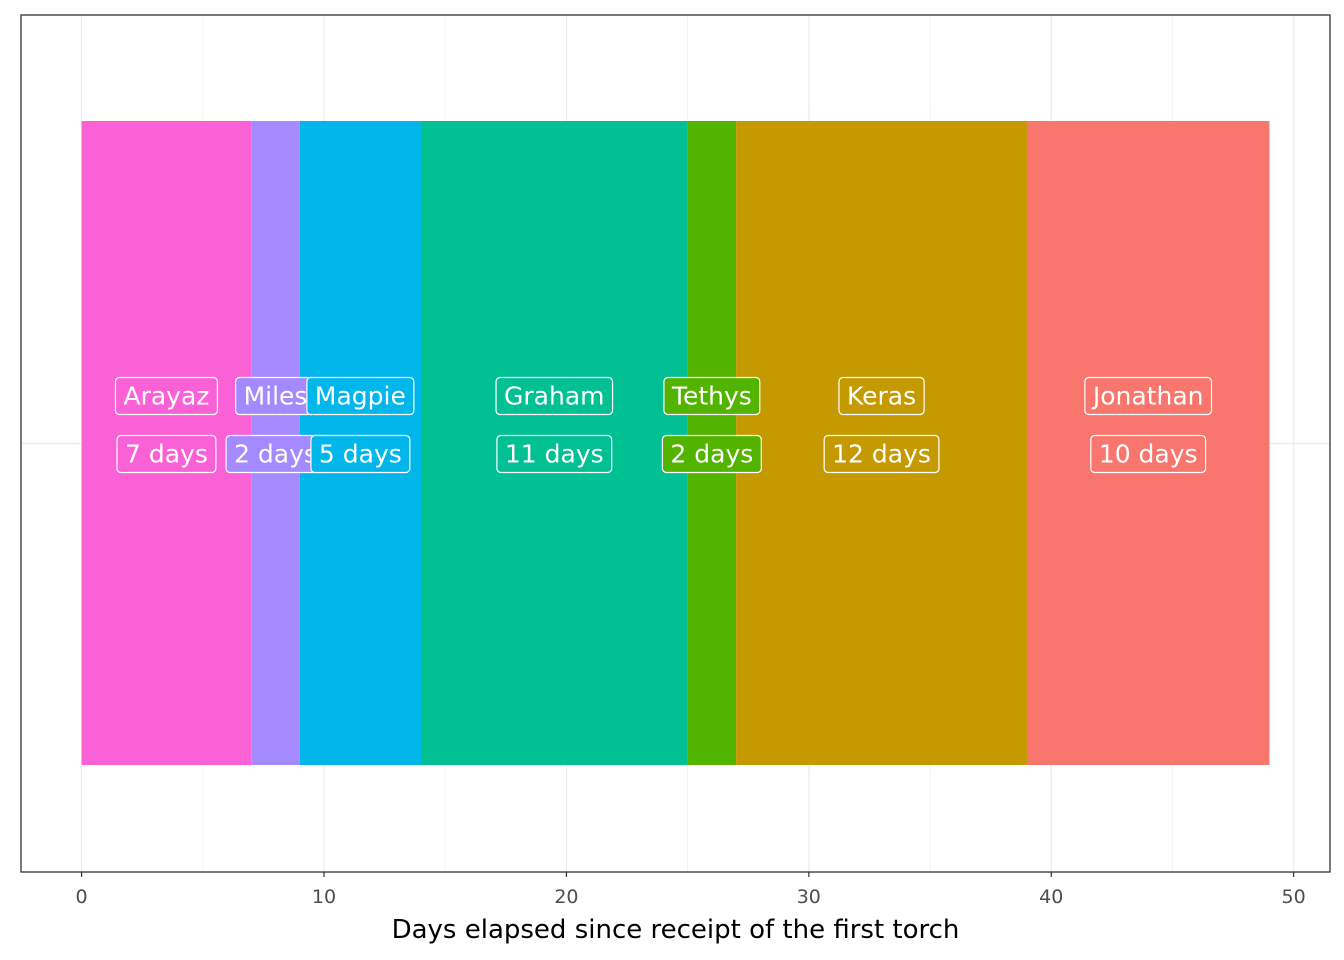  I want to click on x-tick-label: 30, so click(809, 897).